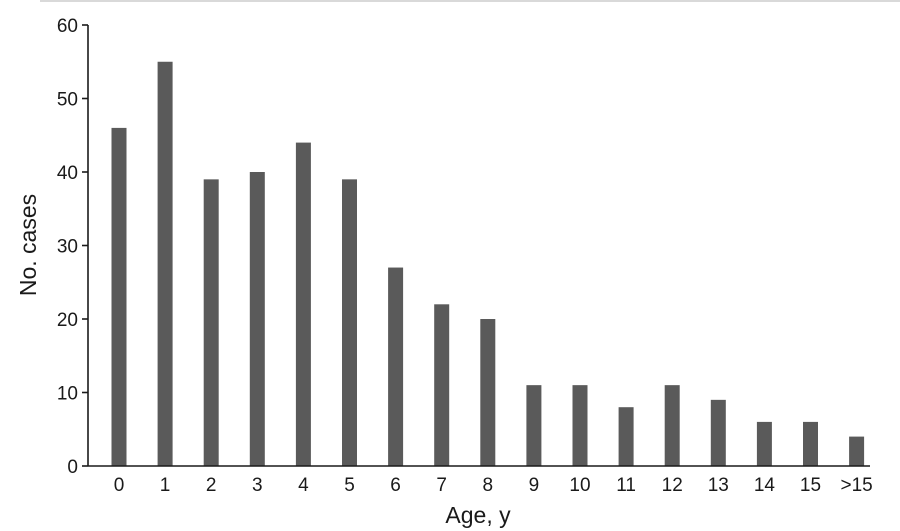 Image resolution: width=900 pixels, height=531 pixels. I want to click on y-ticks-group: 0 10 20 30 40 50 60, so click(72, 247).